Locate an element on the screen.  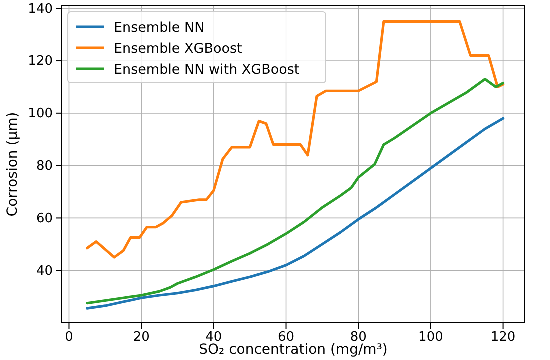
x-tick-label: 100 is located at coordinates (431, 338).